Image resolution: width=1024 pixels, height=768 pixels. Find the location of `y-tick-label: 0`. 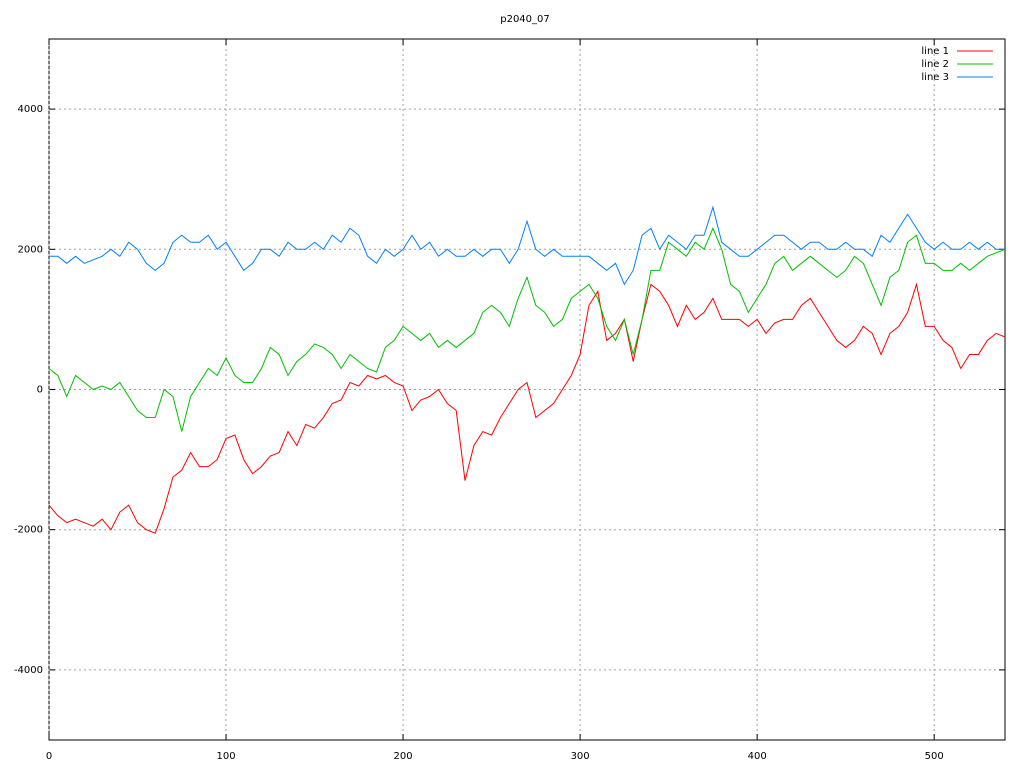

y-tick-label: 0 is located at coordinates (40, 390).